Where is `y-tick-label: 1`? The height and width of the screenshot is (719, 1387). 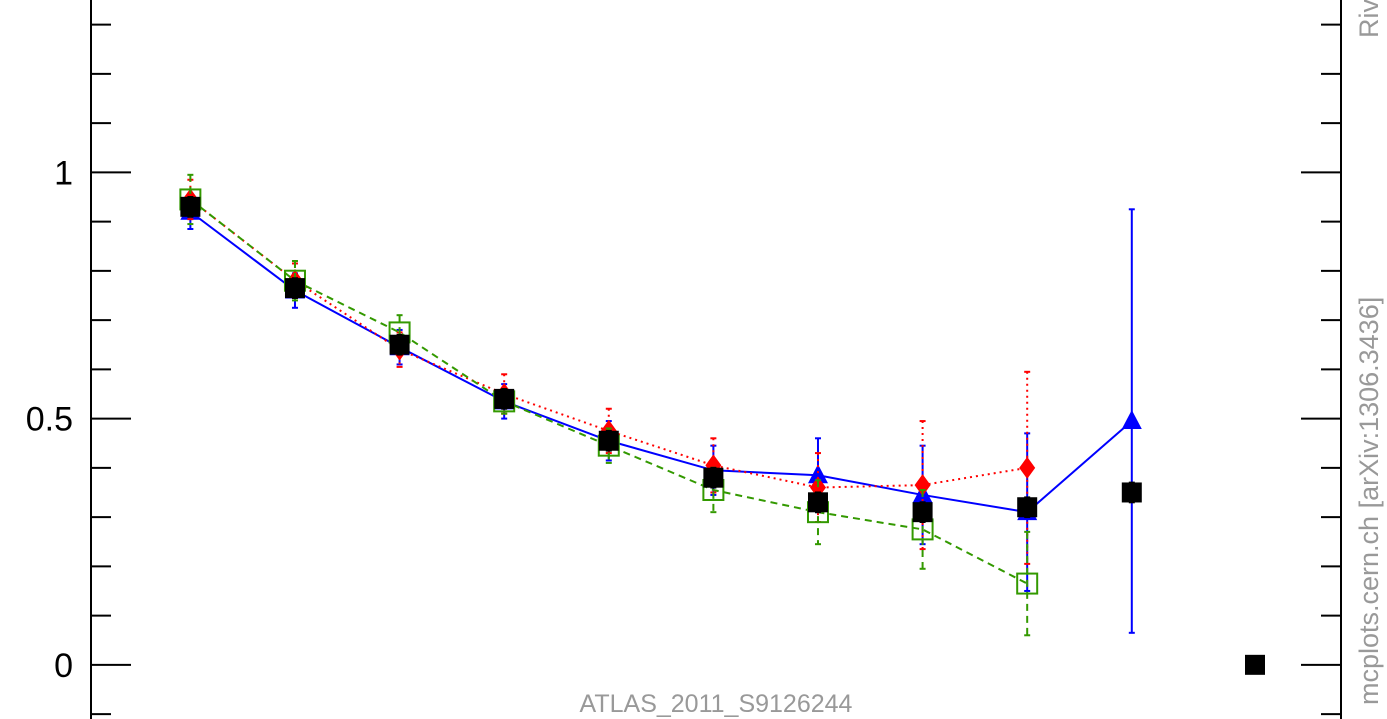
y-tick-label: 1 is located at coordinates (63, 173).